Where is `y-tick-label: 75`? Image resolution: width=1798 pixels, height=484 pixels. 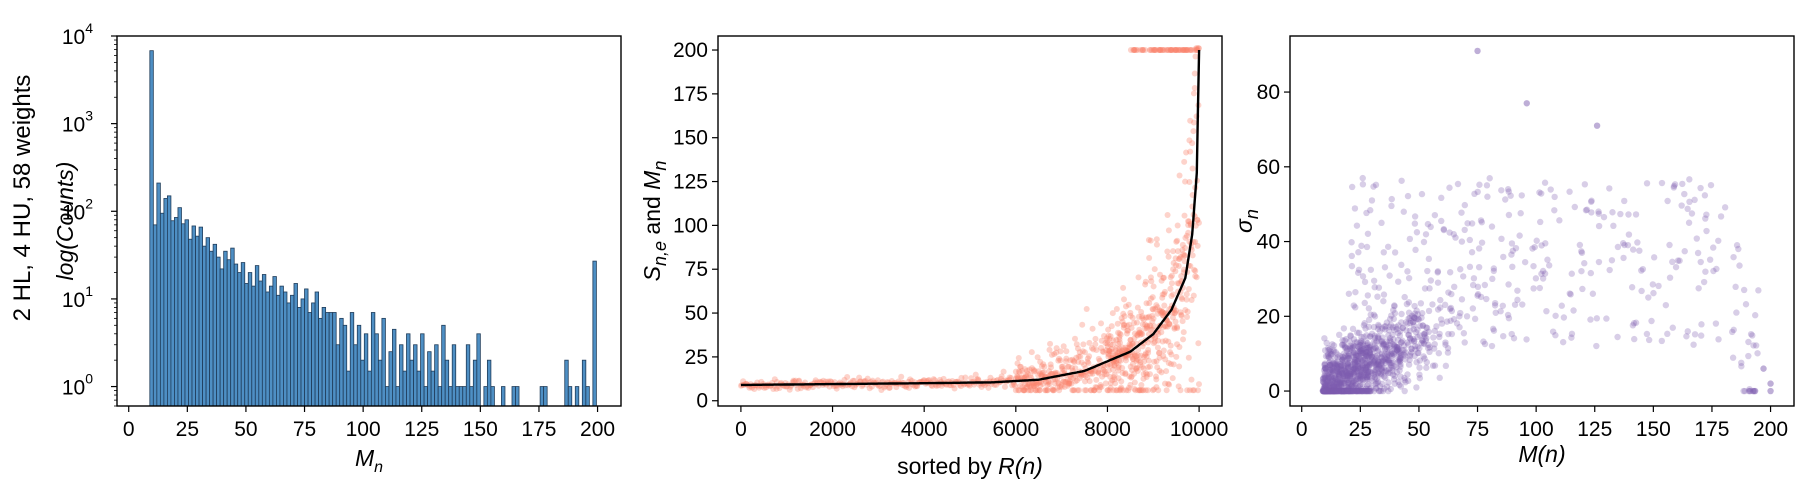 y-tick-label: 75 is located at coordinates (696, 269).